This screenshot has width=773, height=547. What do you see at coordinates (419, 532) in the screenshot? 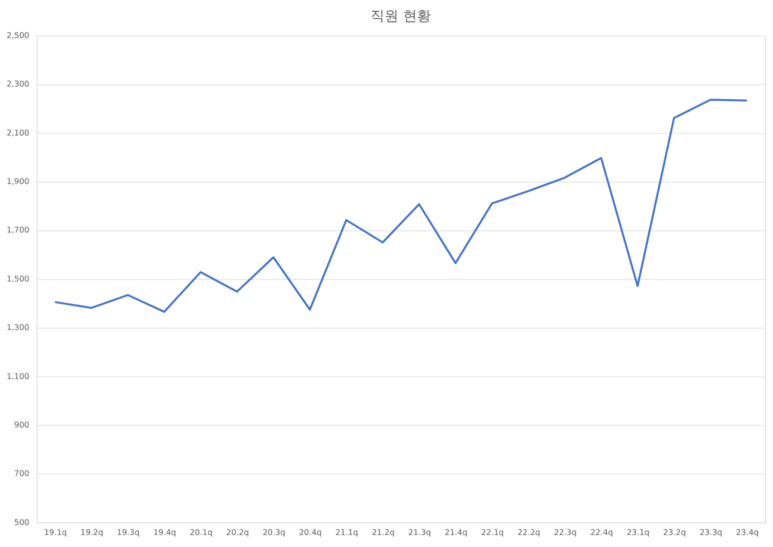
I see `x-tick-label: 21.3q` at bounding box center [419, 532].